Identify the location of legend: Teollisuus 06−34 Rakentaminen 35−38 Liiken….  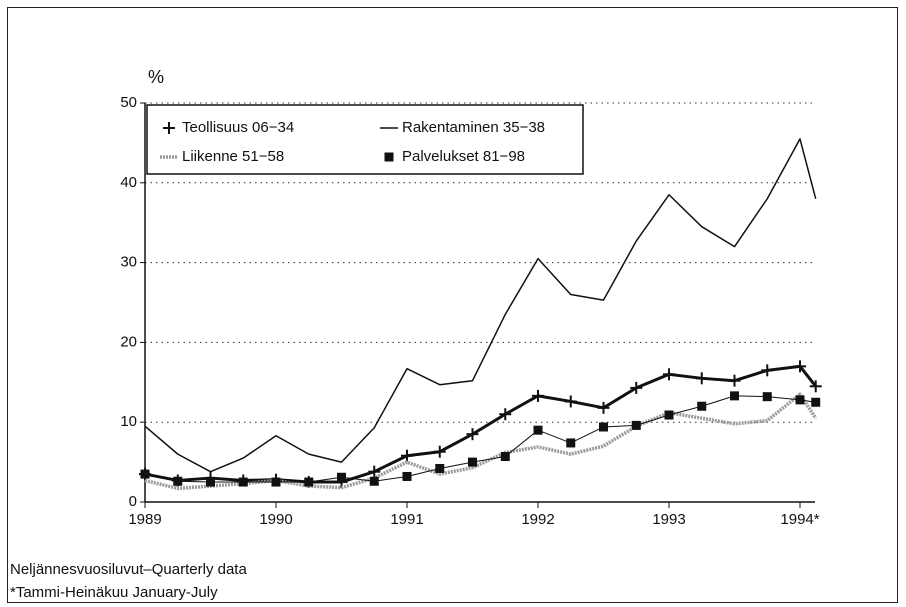
(365, 139).